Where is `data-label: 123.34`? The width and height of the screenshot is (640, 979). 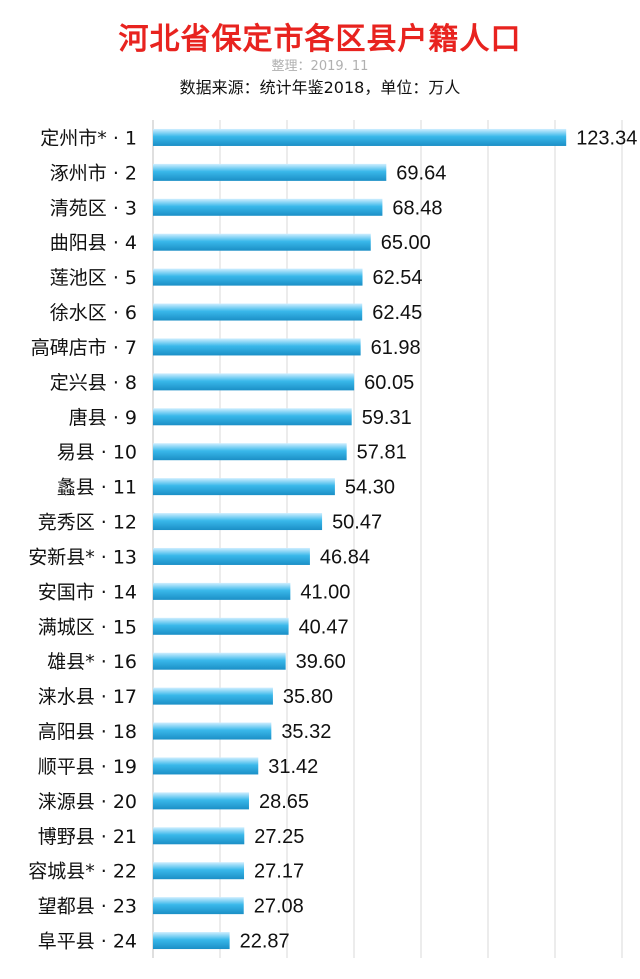 data-label: 123.34 is located at coordinates (606, 138).